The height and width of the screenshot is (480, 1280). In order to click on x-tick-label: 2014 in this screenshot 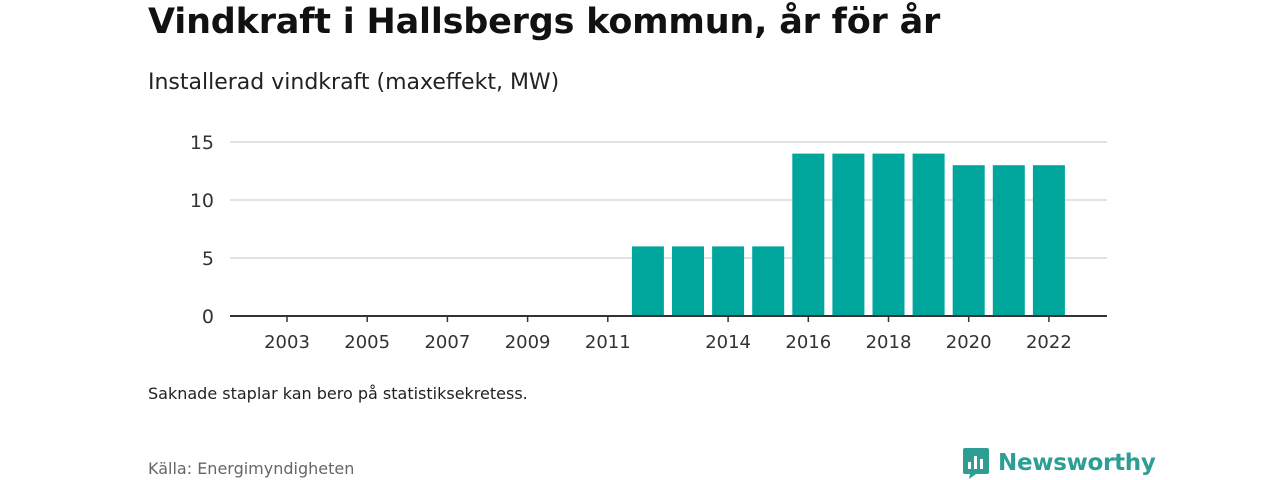, I will do `click(728, 342)`.